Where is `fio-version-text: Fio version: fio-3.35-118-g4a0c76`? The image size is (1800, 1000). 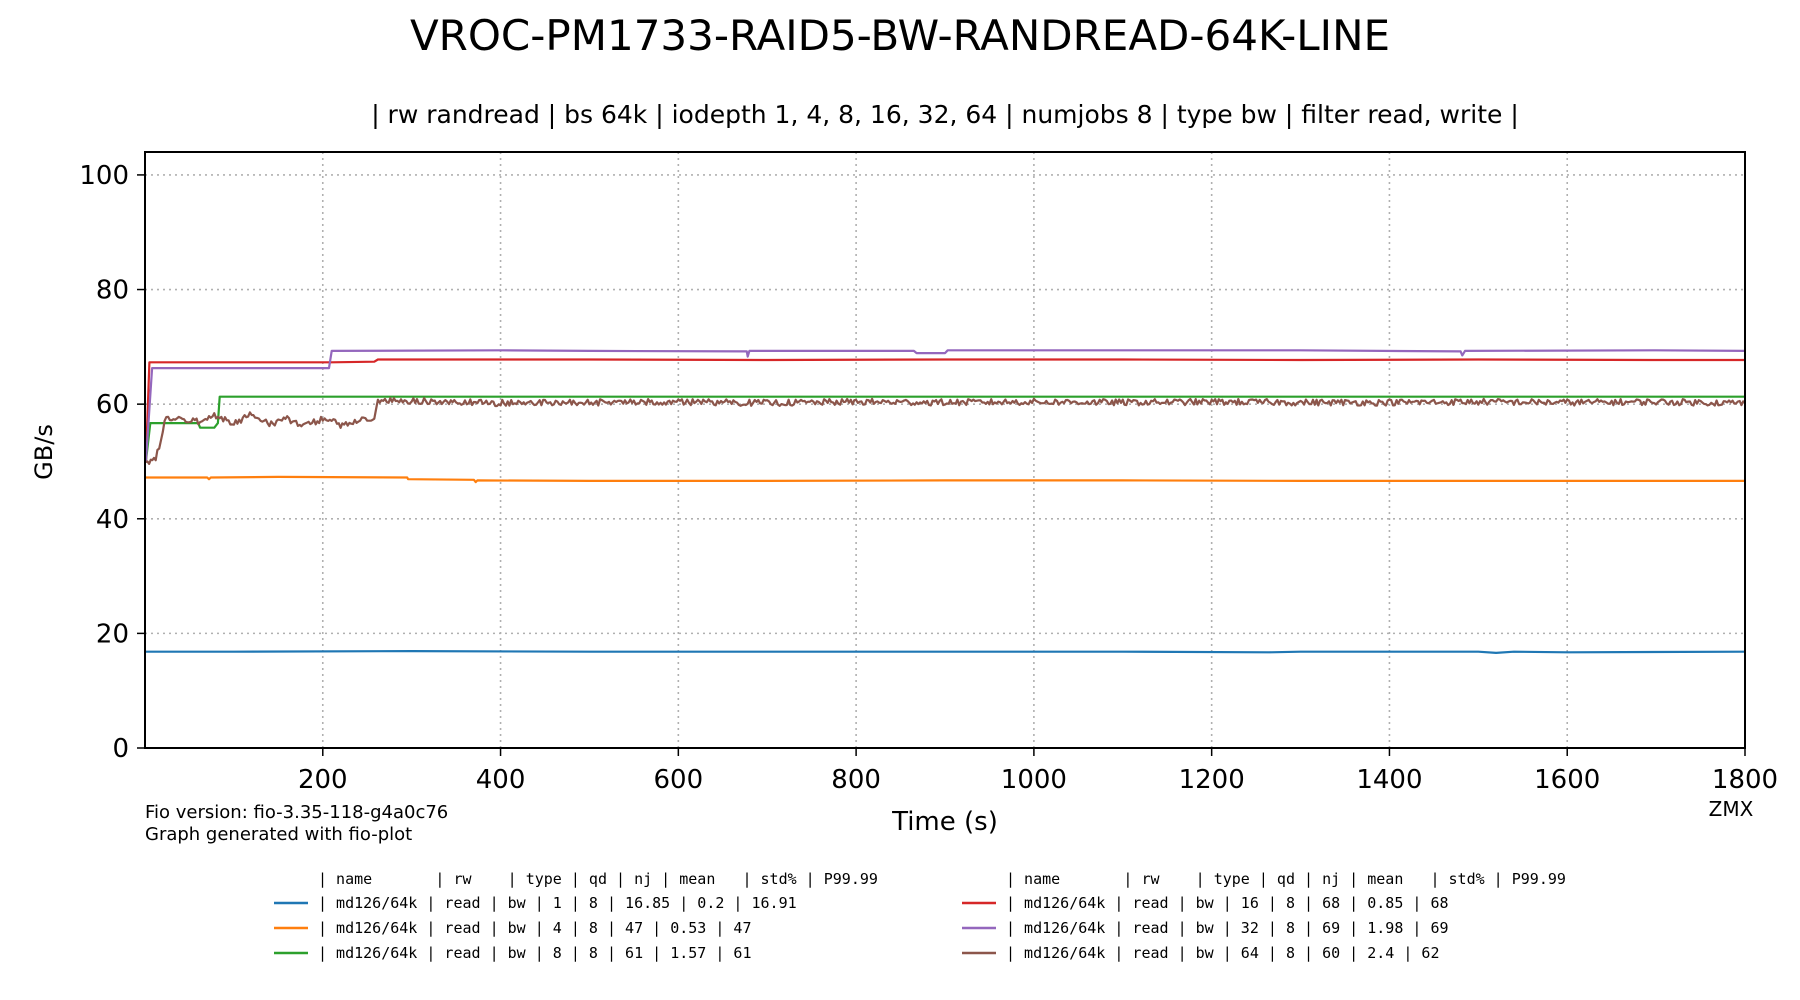
fio-version-text: Fio version: fio-3.35-118-g4a0c76 is located at coordinates (296, 812).